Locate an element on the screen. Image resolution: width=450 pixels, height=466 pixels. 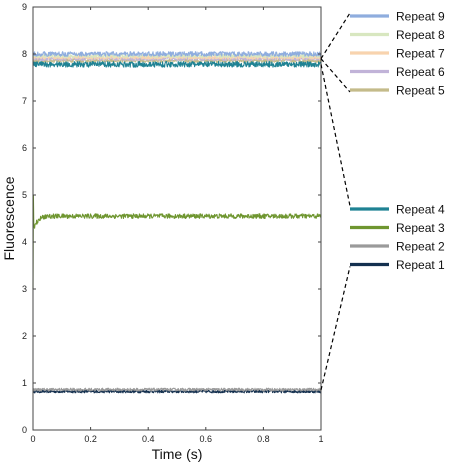
x-tick-label: 0 is located at coordinates (32, 439).